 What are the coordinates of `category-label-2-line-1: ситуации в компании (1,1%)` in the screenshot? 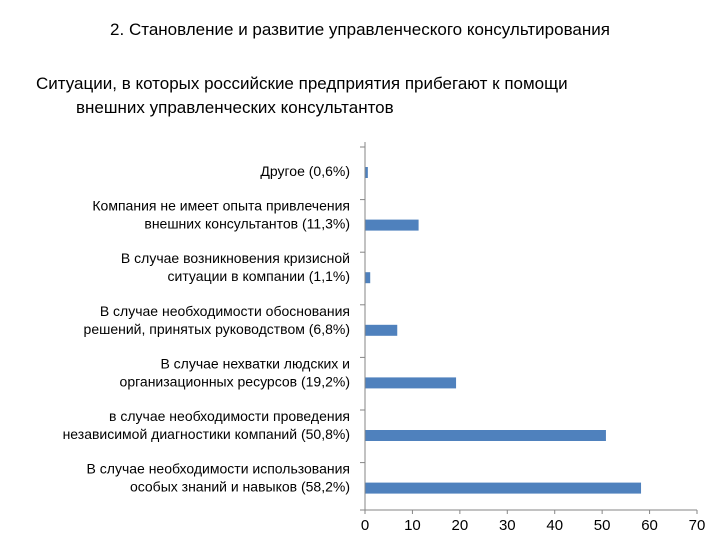 It's located at (259, 276).